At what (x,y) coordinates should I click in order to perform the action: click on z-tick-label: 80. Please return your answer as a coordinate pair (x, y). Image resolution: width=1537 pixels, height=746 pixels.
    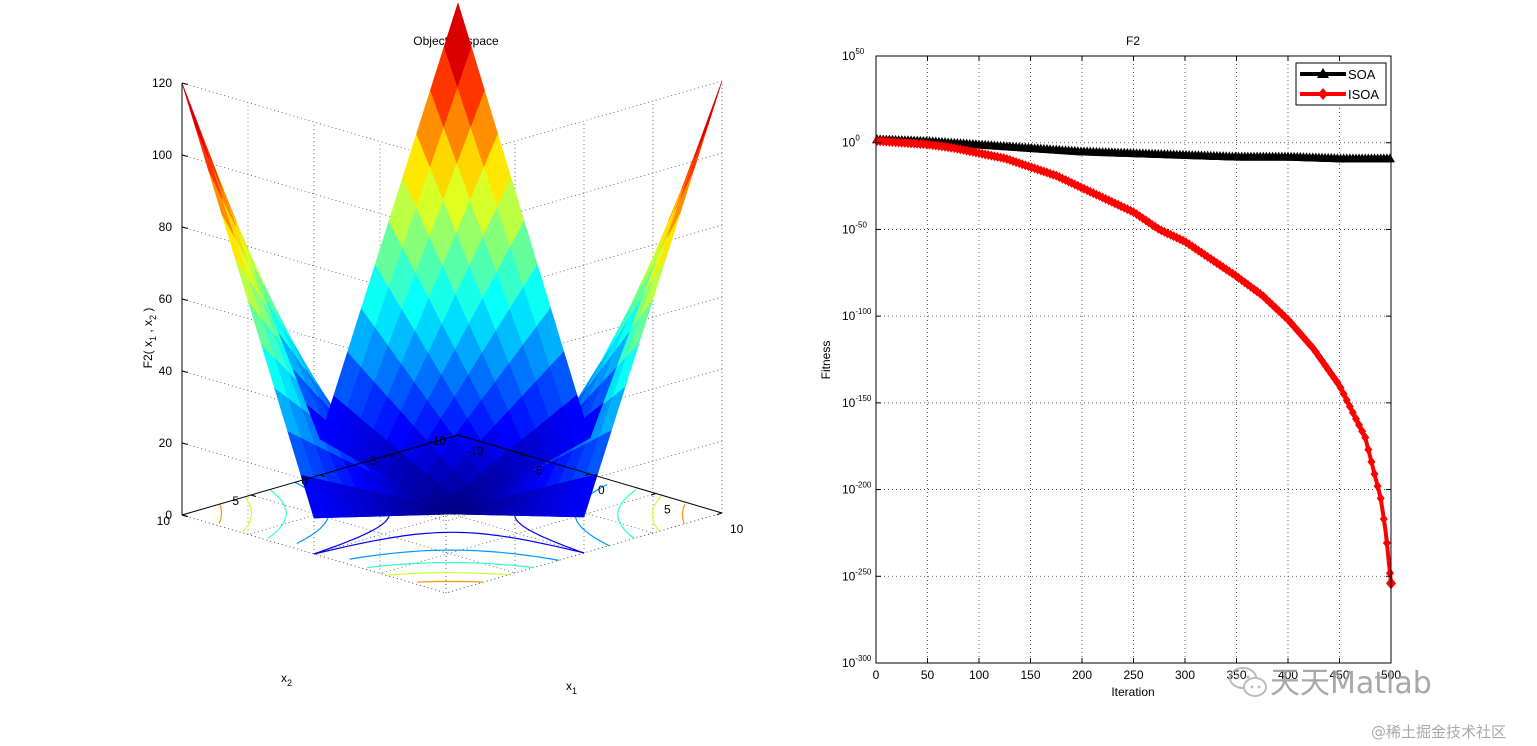
    Looking at the image, I should click on (166, 227).